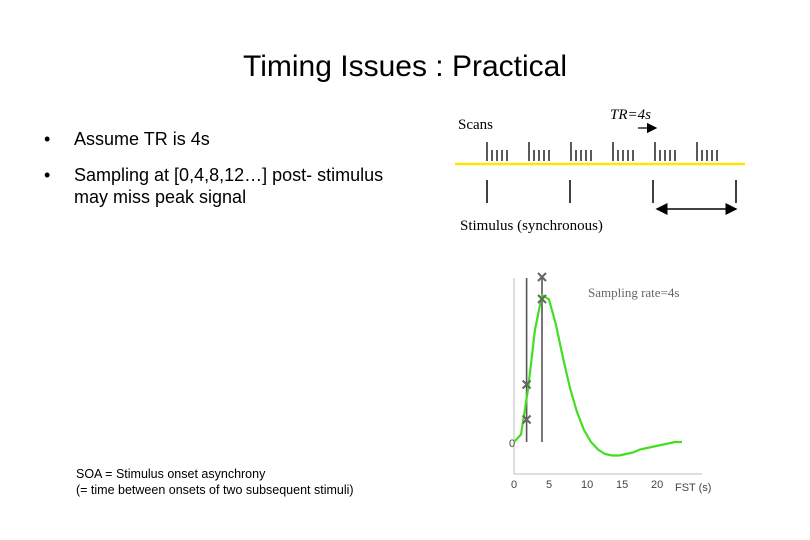 Image resolution: width=810 pixels, height=540 pixels. I want to click on x-tick-label: 0, so click(514, 485).